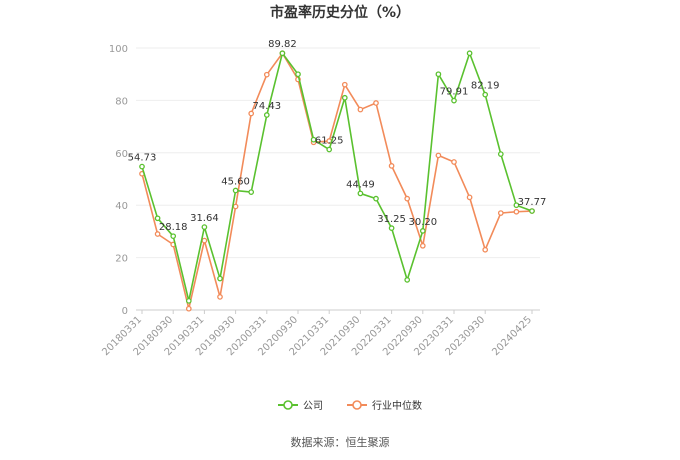 The image size is (680, 460). Describe the element at coordinates (422, 222) in the screenshot. I see `data-label: 30.20` at that location.